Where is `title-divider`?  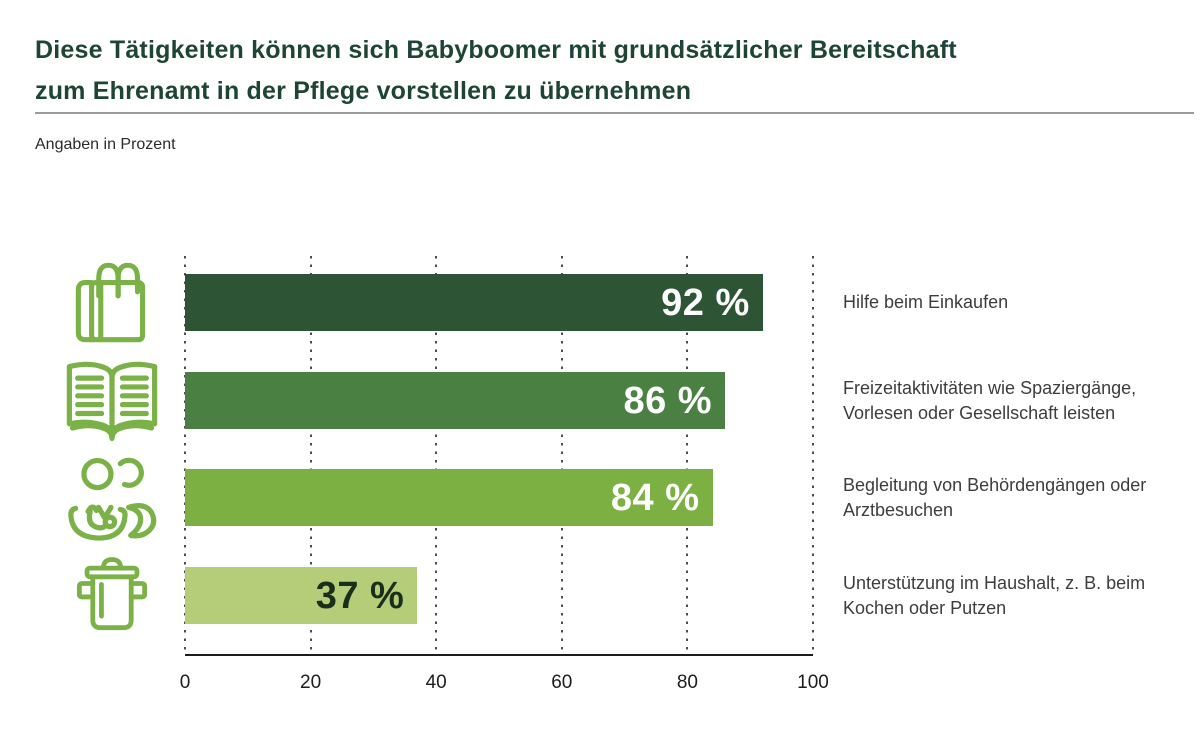
title-divider is located at coordinates (614, 113).